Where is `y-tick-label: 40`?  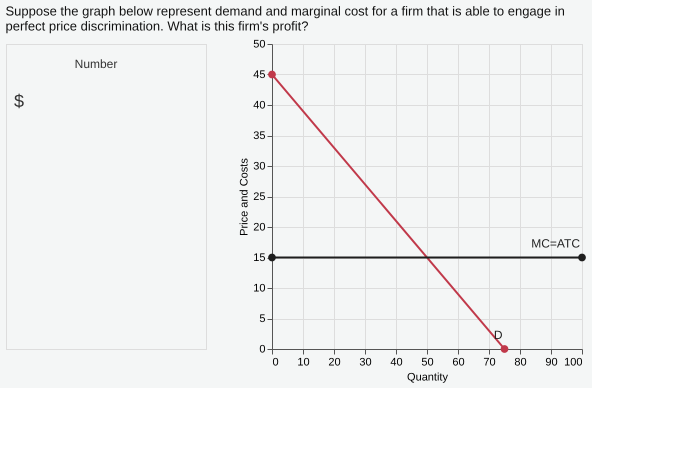 y-tick-label: 40 is located at coordinates (259, 106).